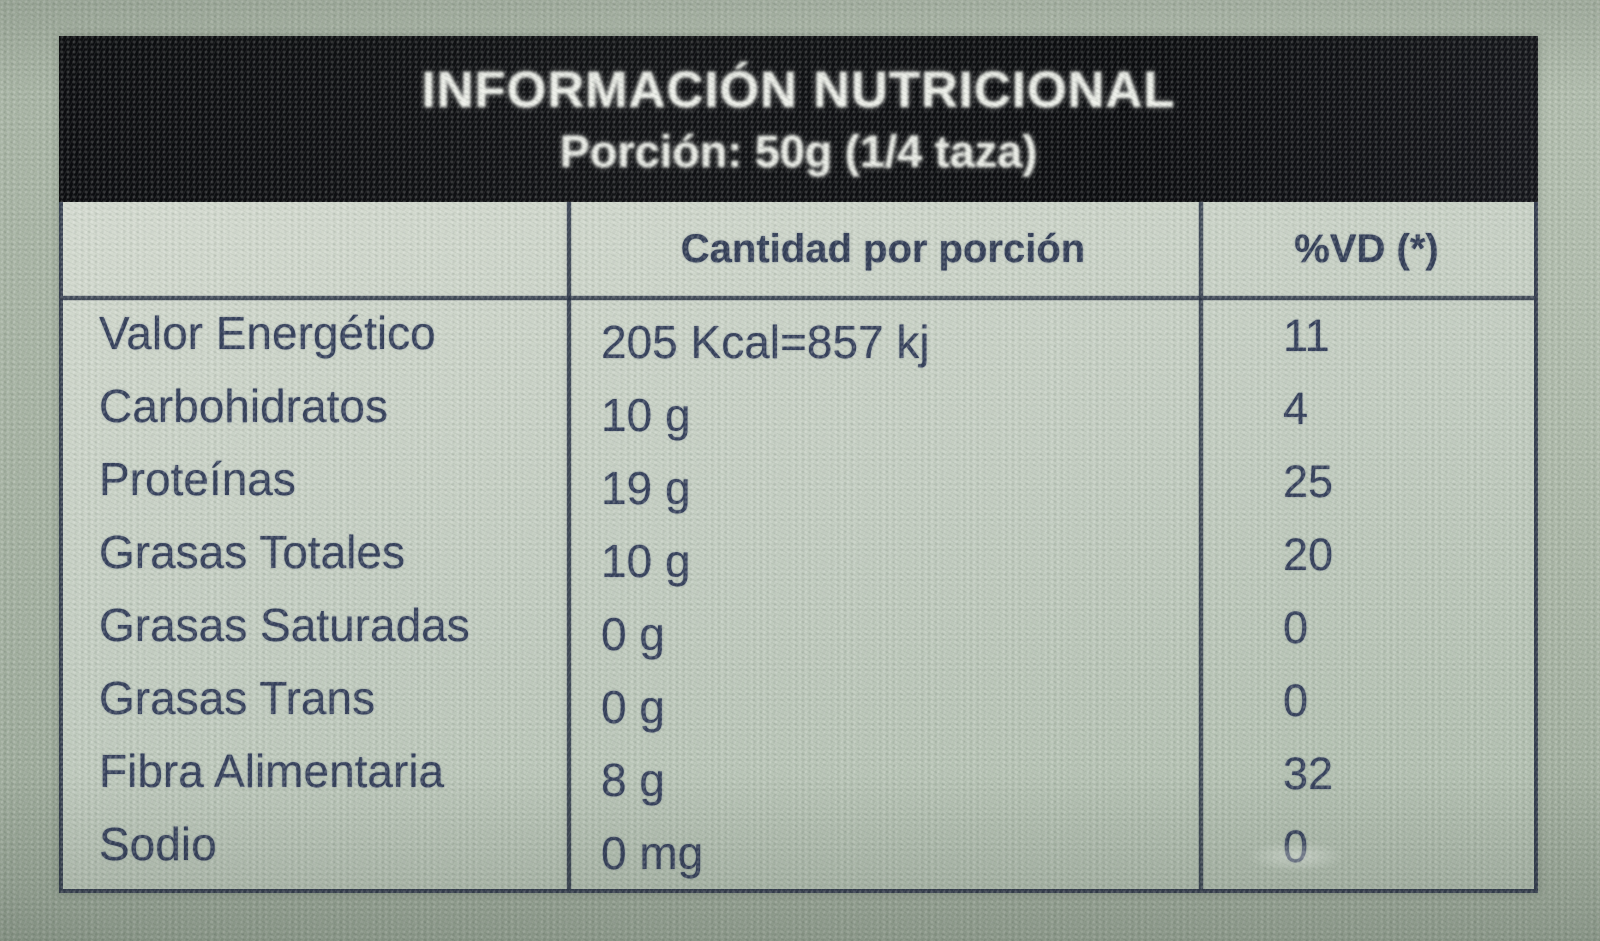 The width and height of the screenshot is (1600, 941). Describe the element at coordinates (798, 89) in the screenshot. I see `label-title: INFORMACIÓN NUTRICIONAL` at that location.